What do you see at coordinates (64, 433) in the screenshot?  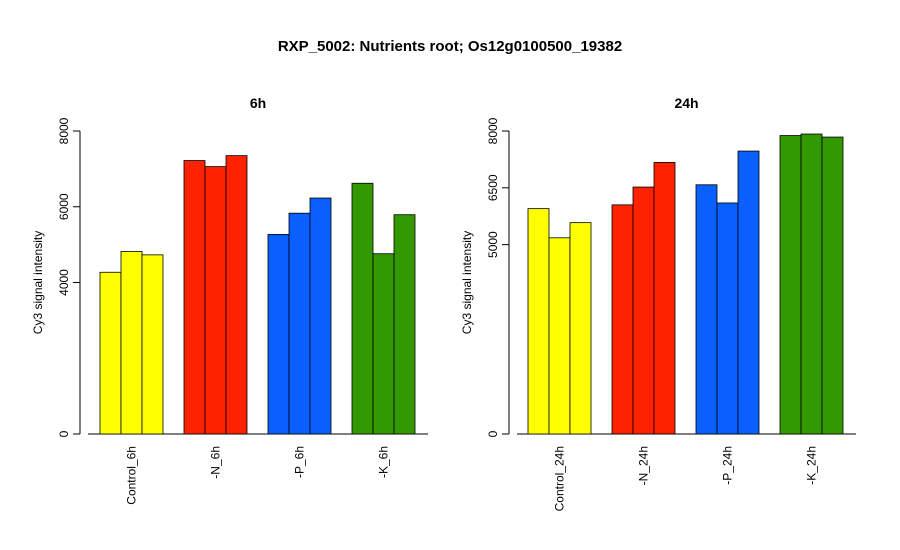 I see `y-tick-label-0-0: 0` at bounding box center [64, 433].